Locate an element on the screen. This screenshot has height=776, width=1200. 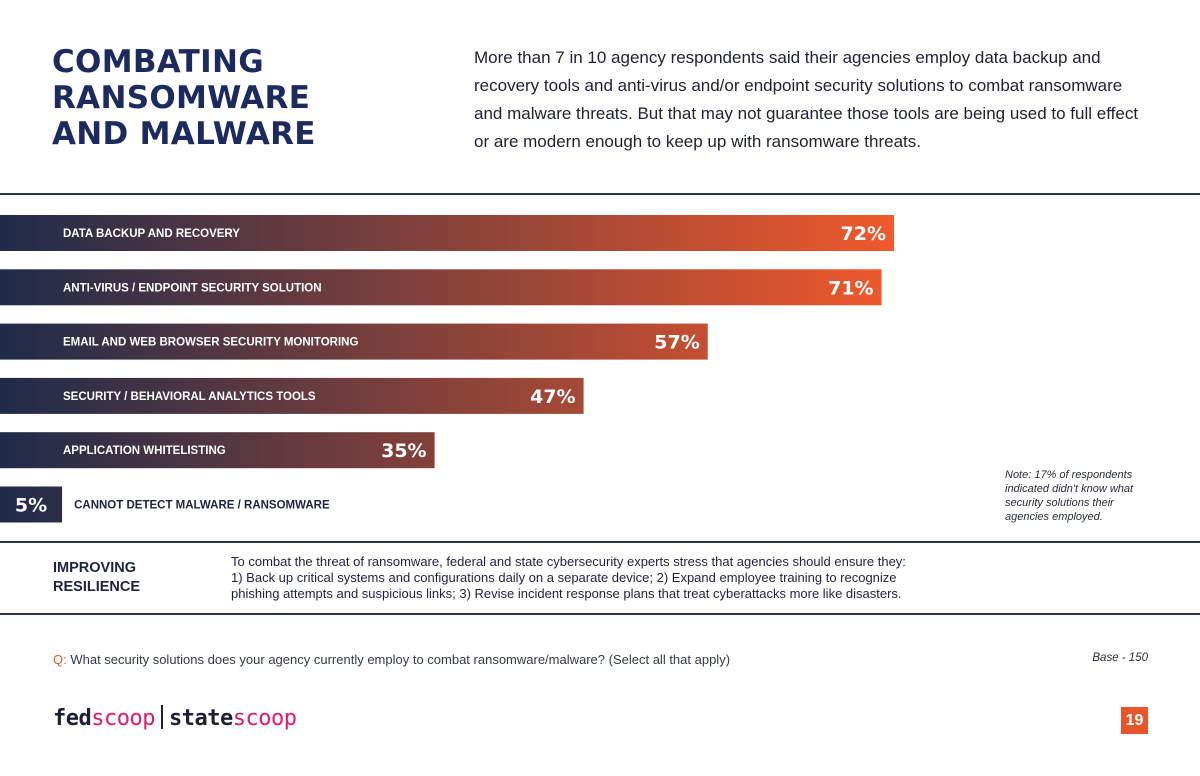
sample-base: Base - 150 is located at coordinates (1120, 658).